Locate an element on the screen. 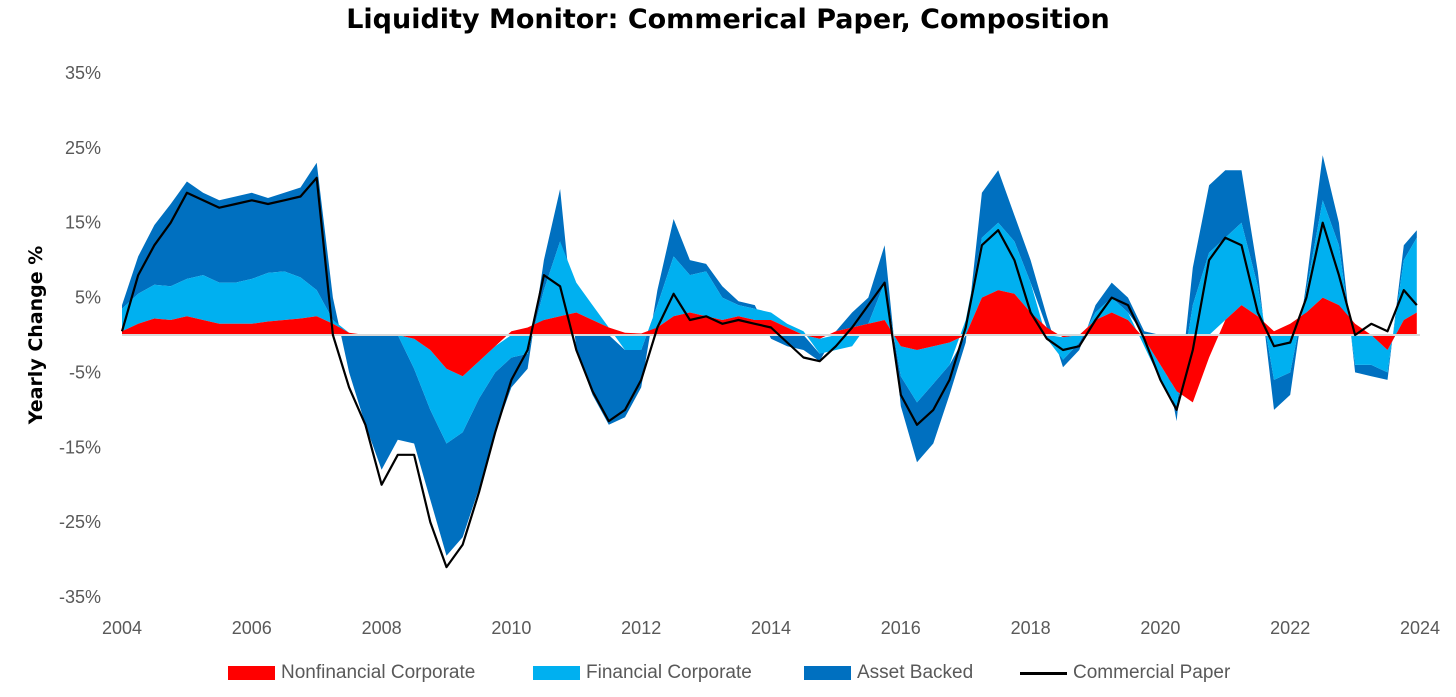 Image resolution: width=1456 pixels, height=697 pixels. x-tick-label: 2006 is located at coordinates (252, 628).